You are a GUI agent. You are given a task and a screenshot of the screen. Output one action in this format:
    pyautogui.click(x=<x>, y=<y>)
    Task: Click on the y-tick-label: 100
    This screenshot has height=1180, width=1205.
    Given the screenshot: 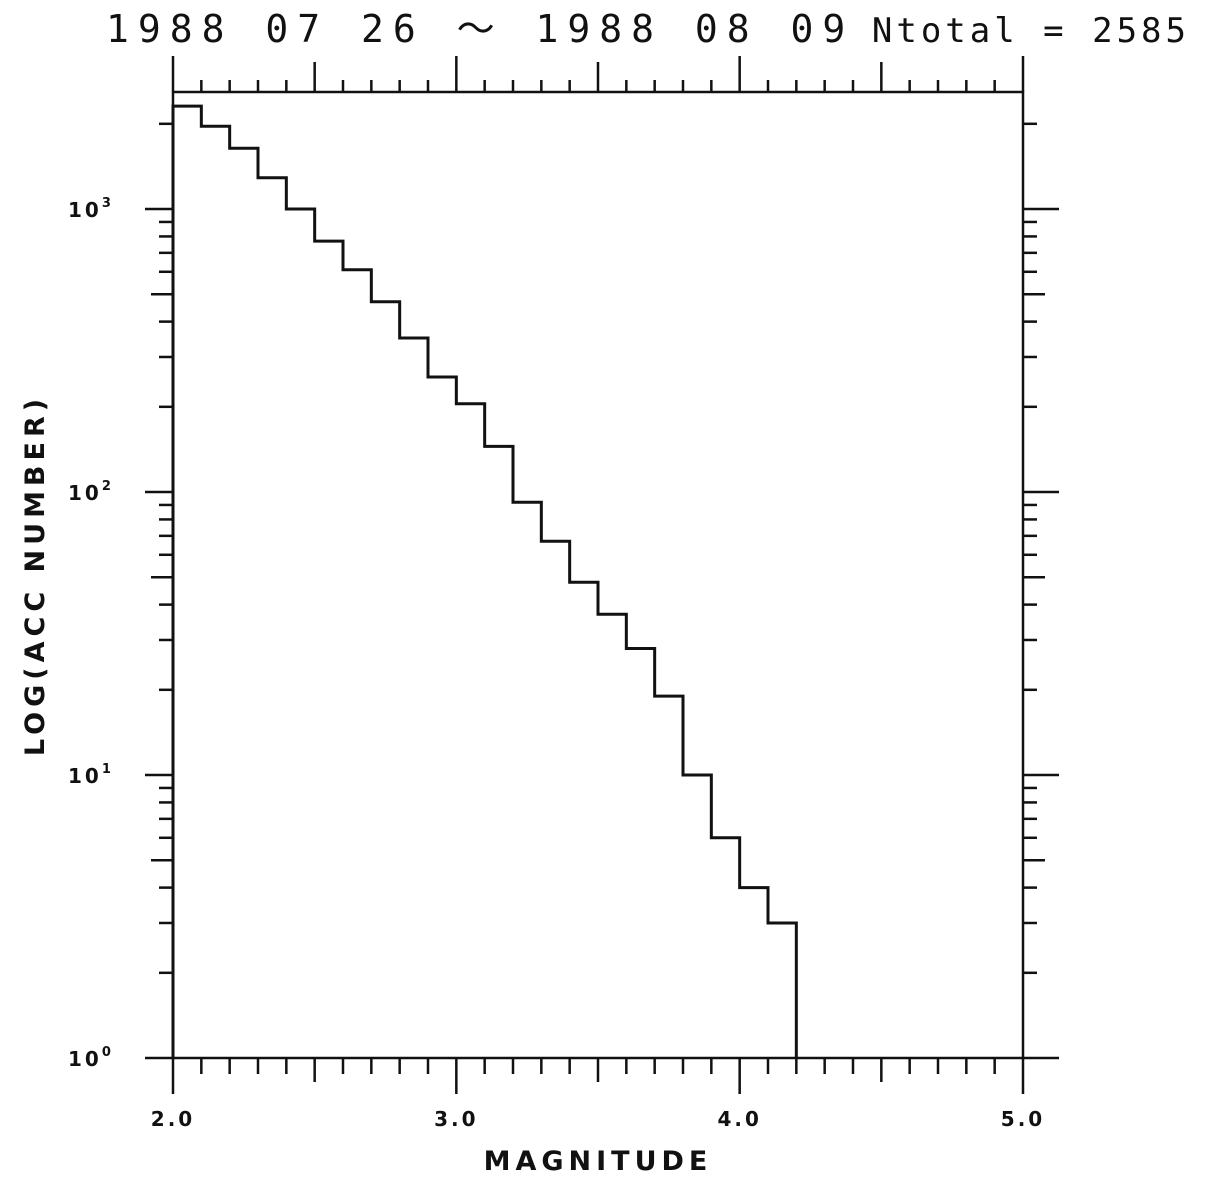 What is the action you would take?
    pyautogui.click(x=91, y=1058)
    